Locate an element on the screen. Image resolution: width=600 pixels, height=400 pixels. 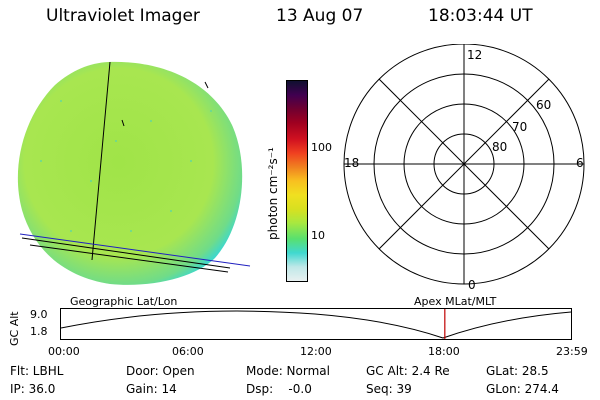
altitude-plot is located at coordinates (316, 324).